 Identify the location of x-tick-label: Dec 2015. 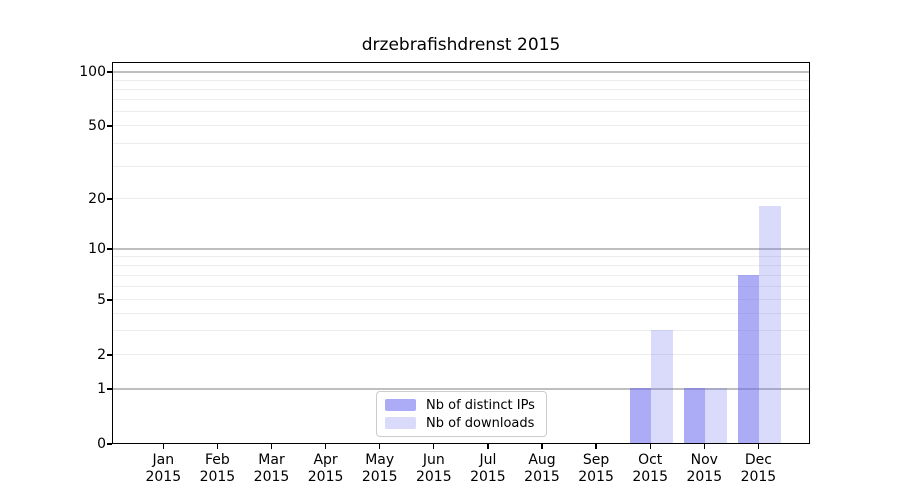
(758, 468).